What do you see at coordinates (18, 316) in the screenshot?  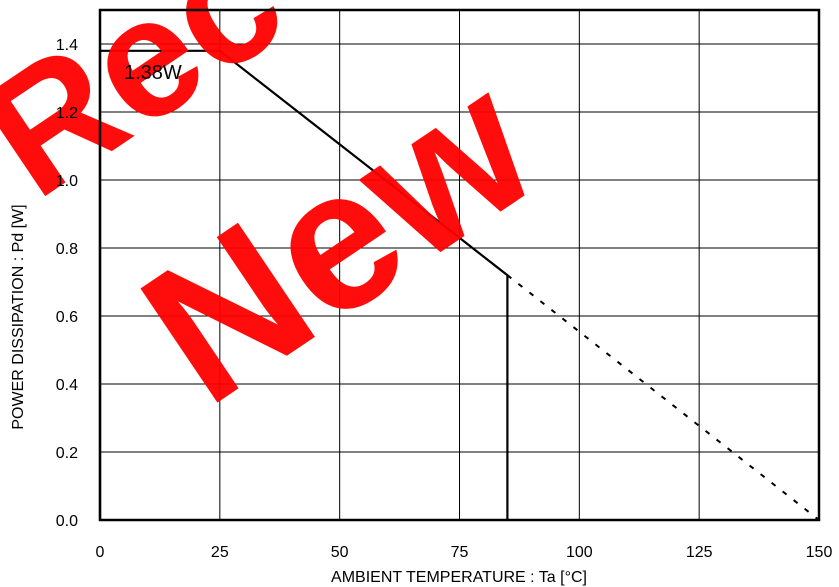 I see `y-axis-label: POWER DISSIPATION : Pd [W]` at bounding box center [18, 316].